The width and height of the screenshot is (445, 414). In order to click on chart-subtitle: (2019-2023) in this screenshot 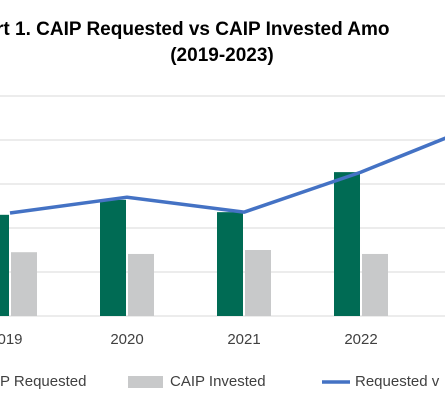, I will do `click(222, 55)`.